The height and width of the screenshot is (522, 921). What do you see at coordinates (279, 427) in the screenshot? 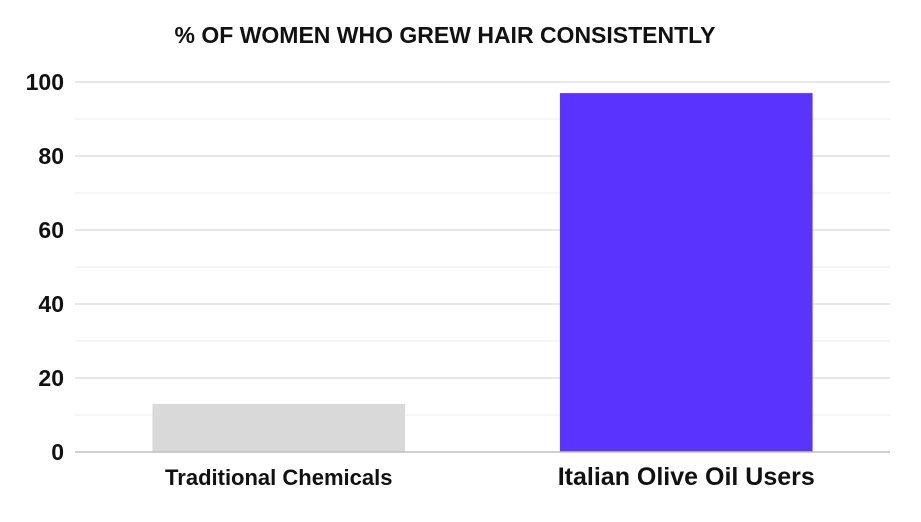
I see `bar-traditional-chemicals` at bounding box center [279, 427].